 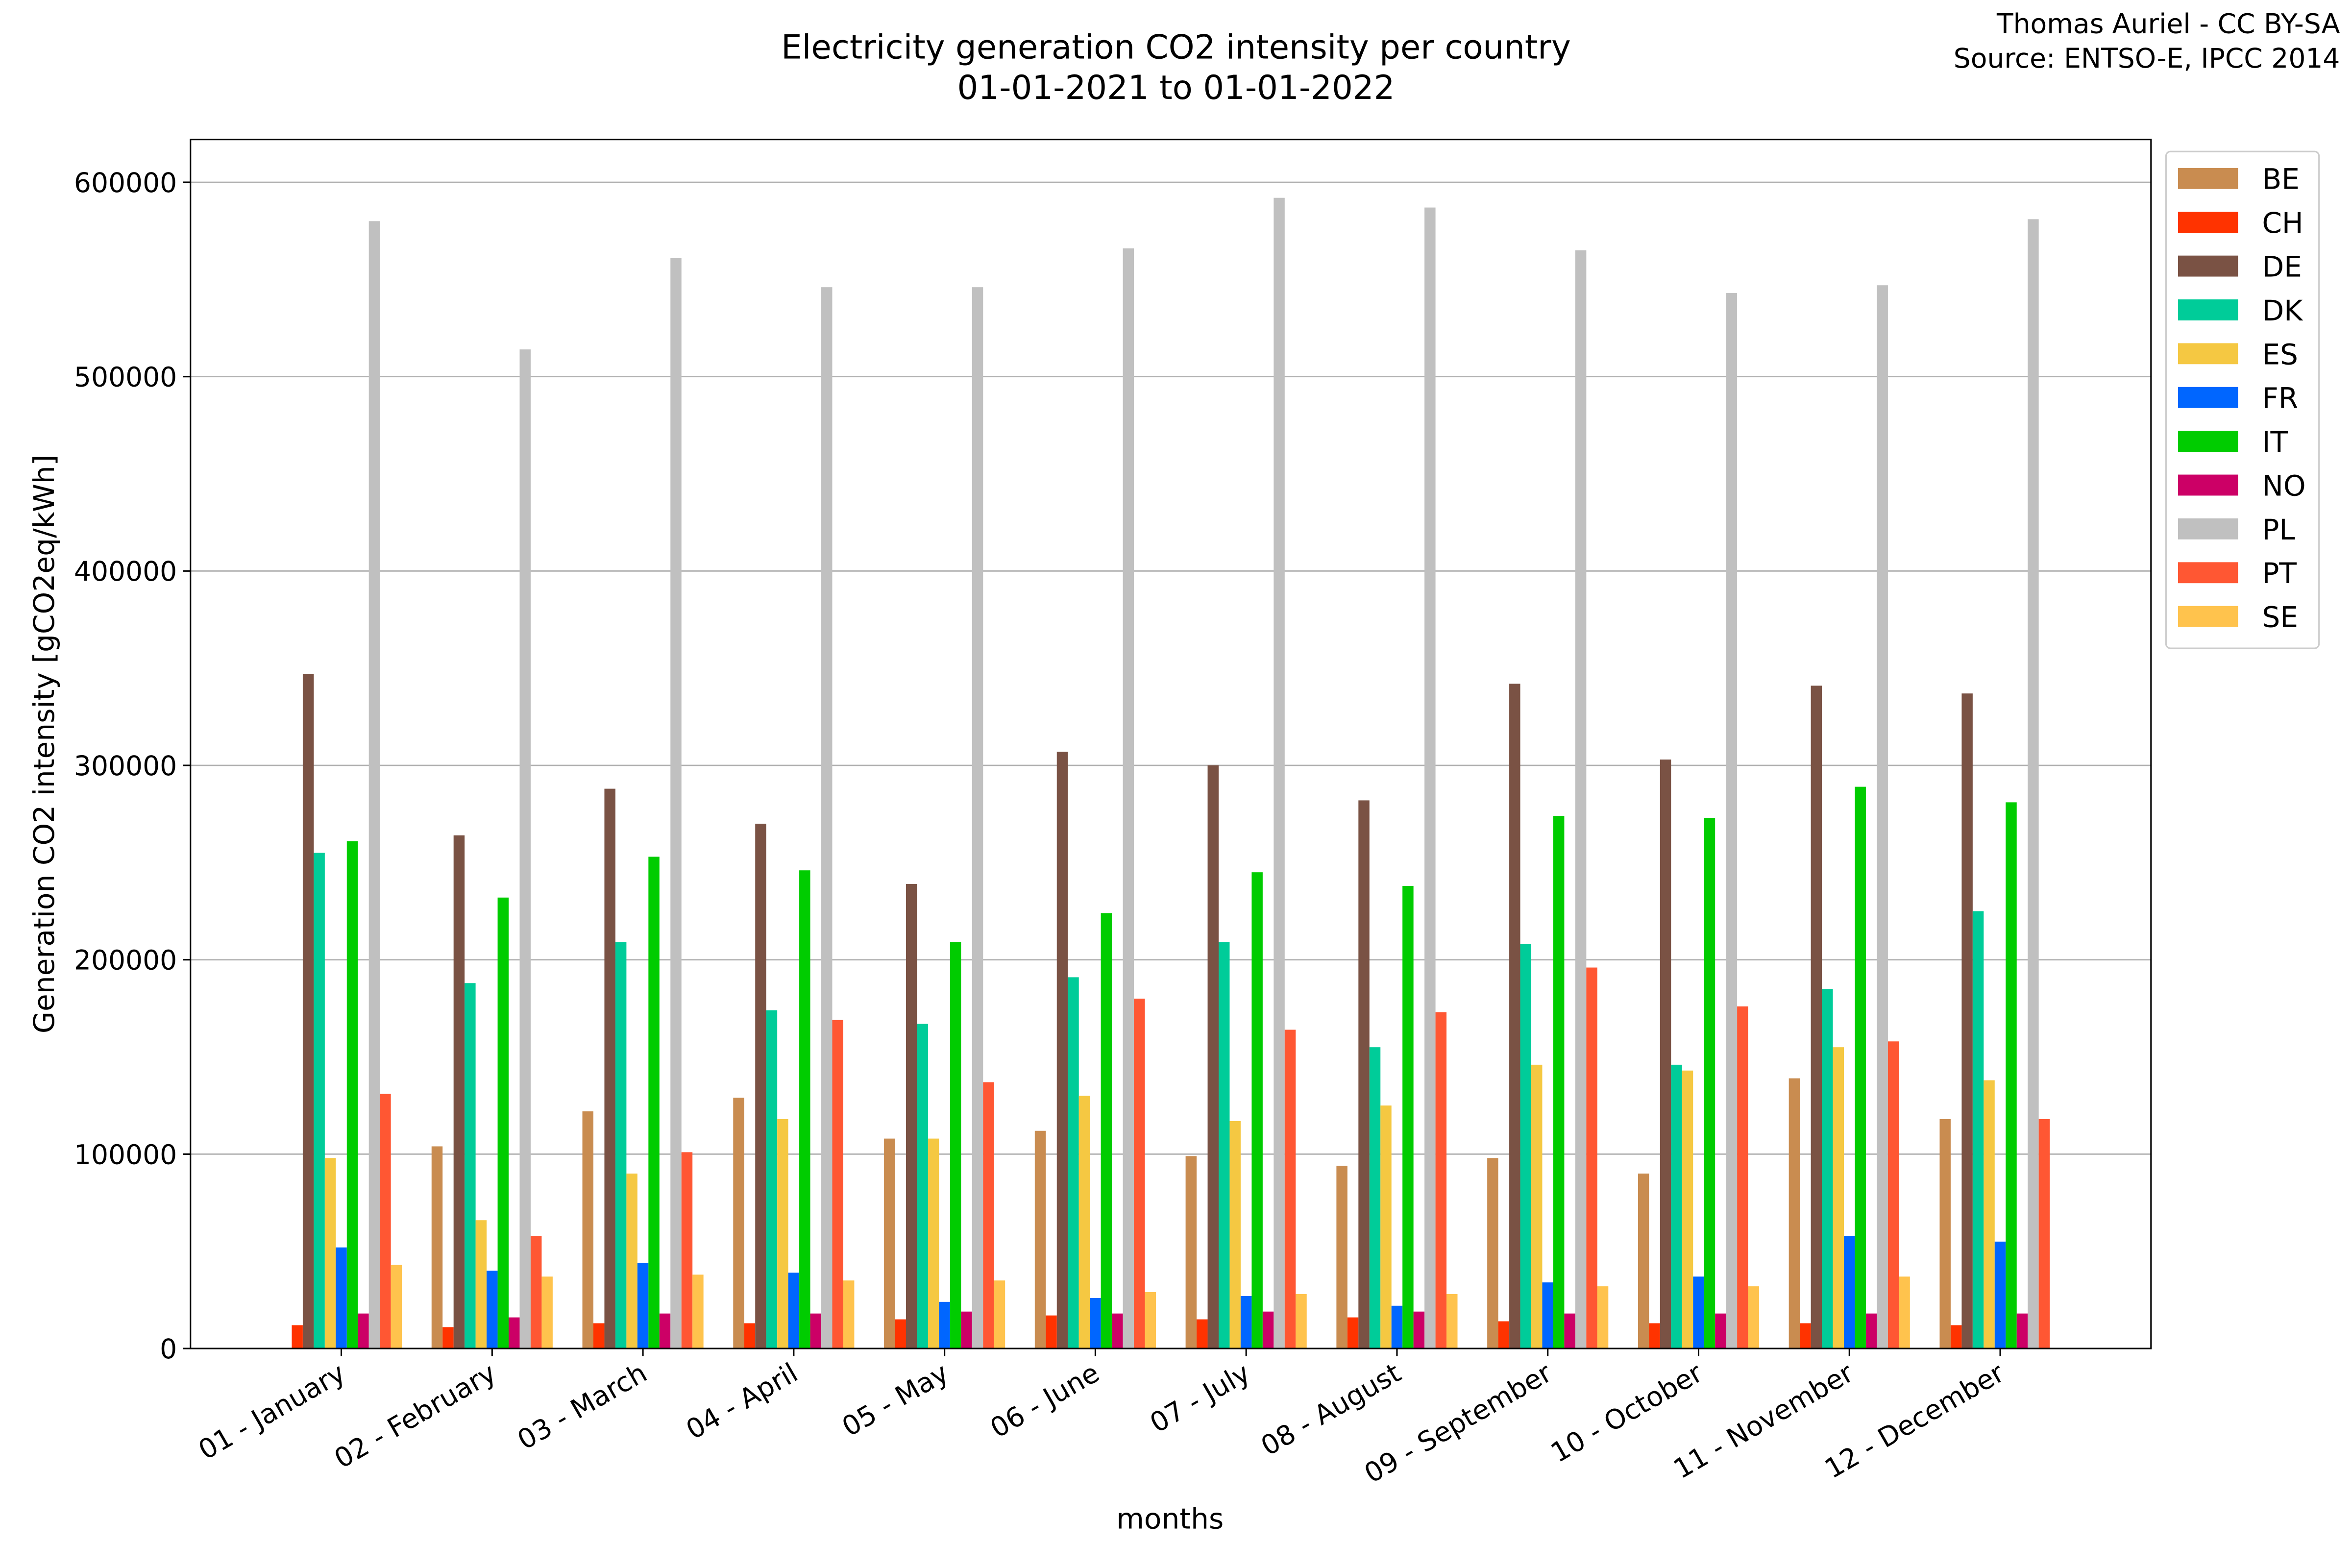 I want to click on legend-label: FR, so click(x=2280, y=398).